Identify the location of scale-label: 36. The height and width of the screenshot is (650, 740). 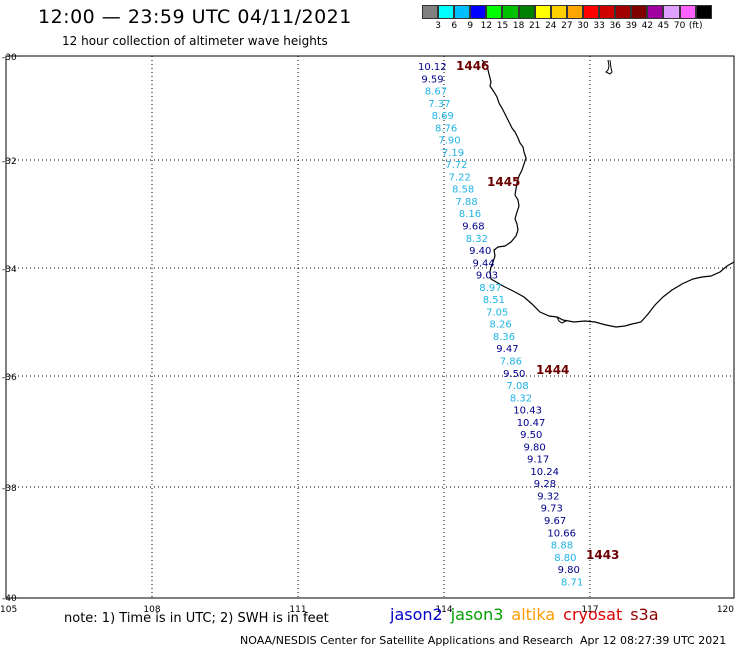
(615, 26).